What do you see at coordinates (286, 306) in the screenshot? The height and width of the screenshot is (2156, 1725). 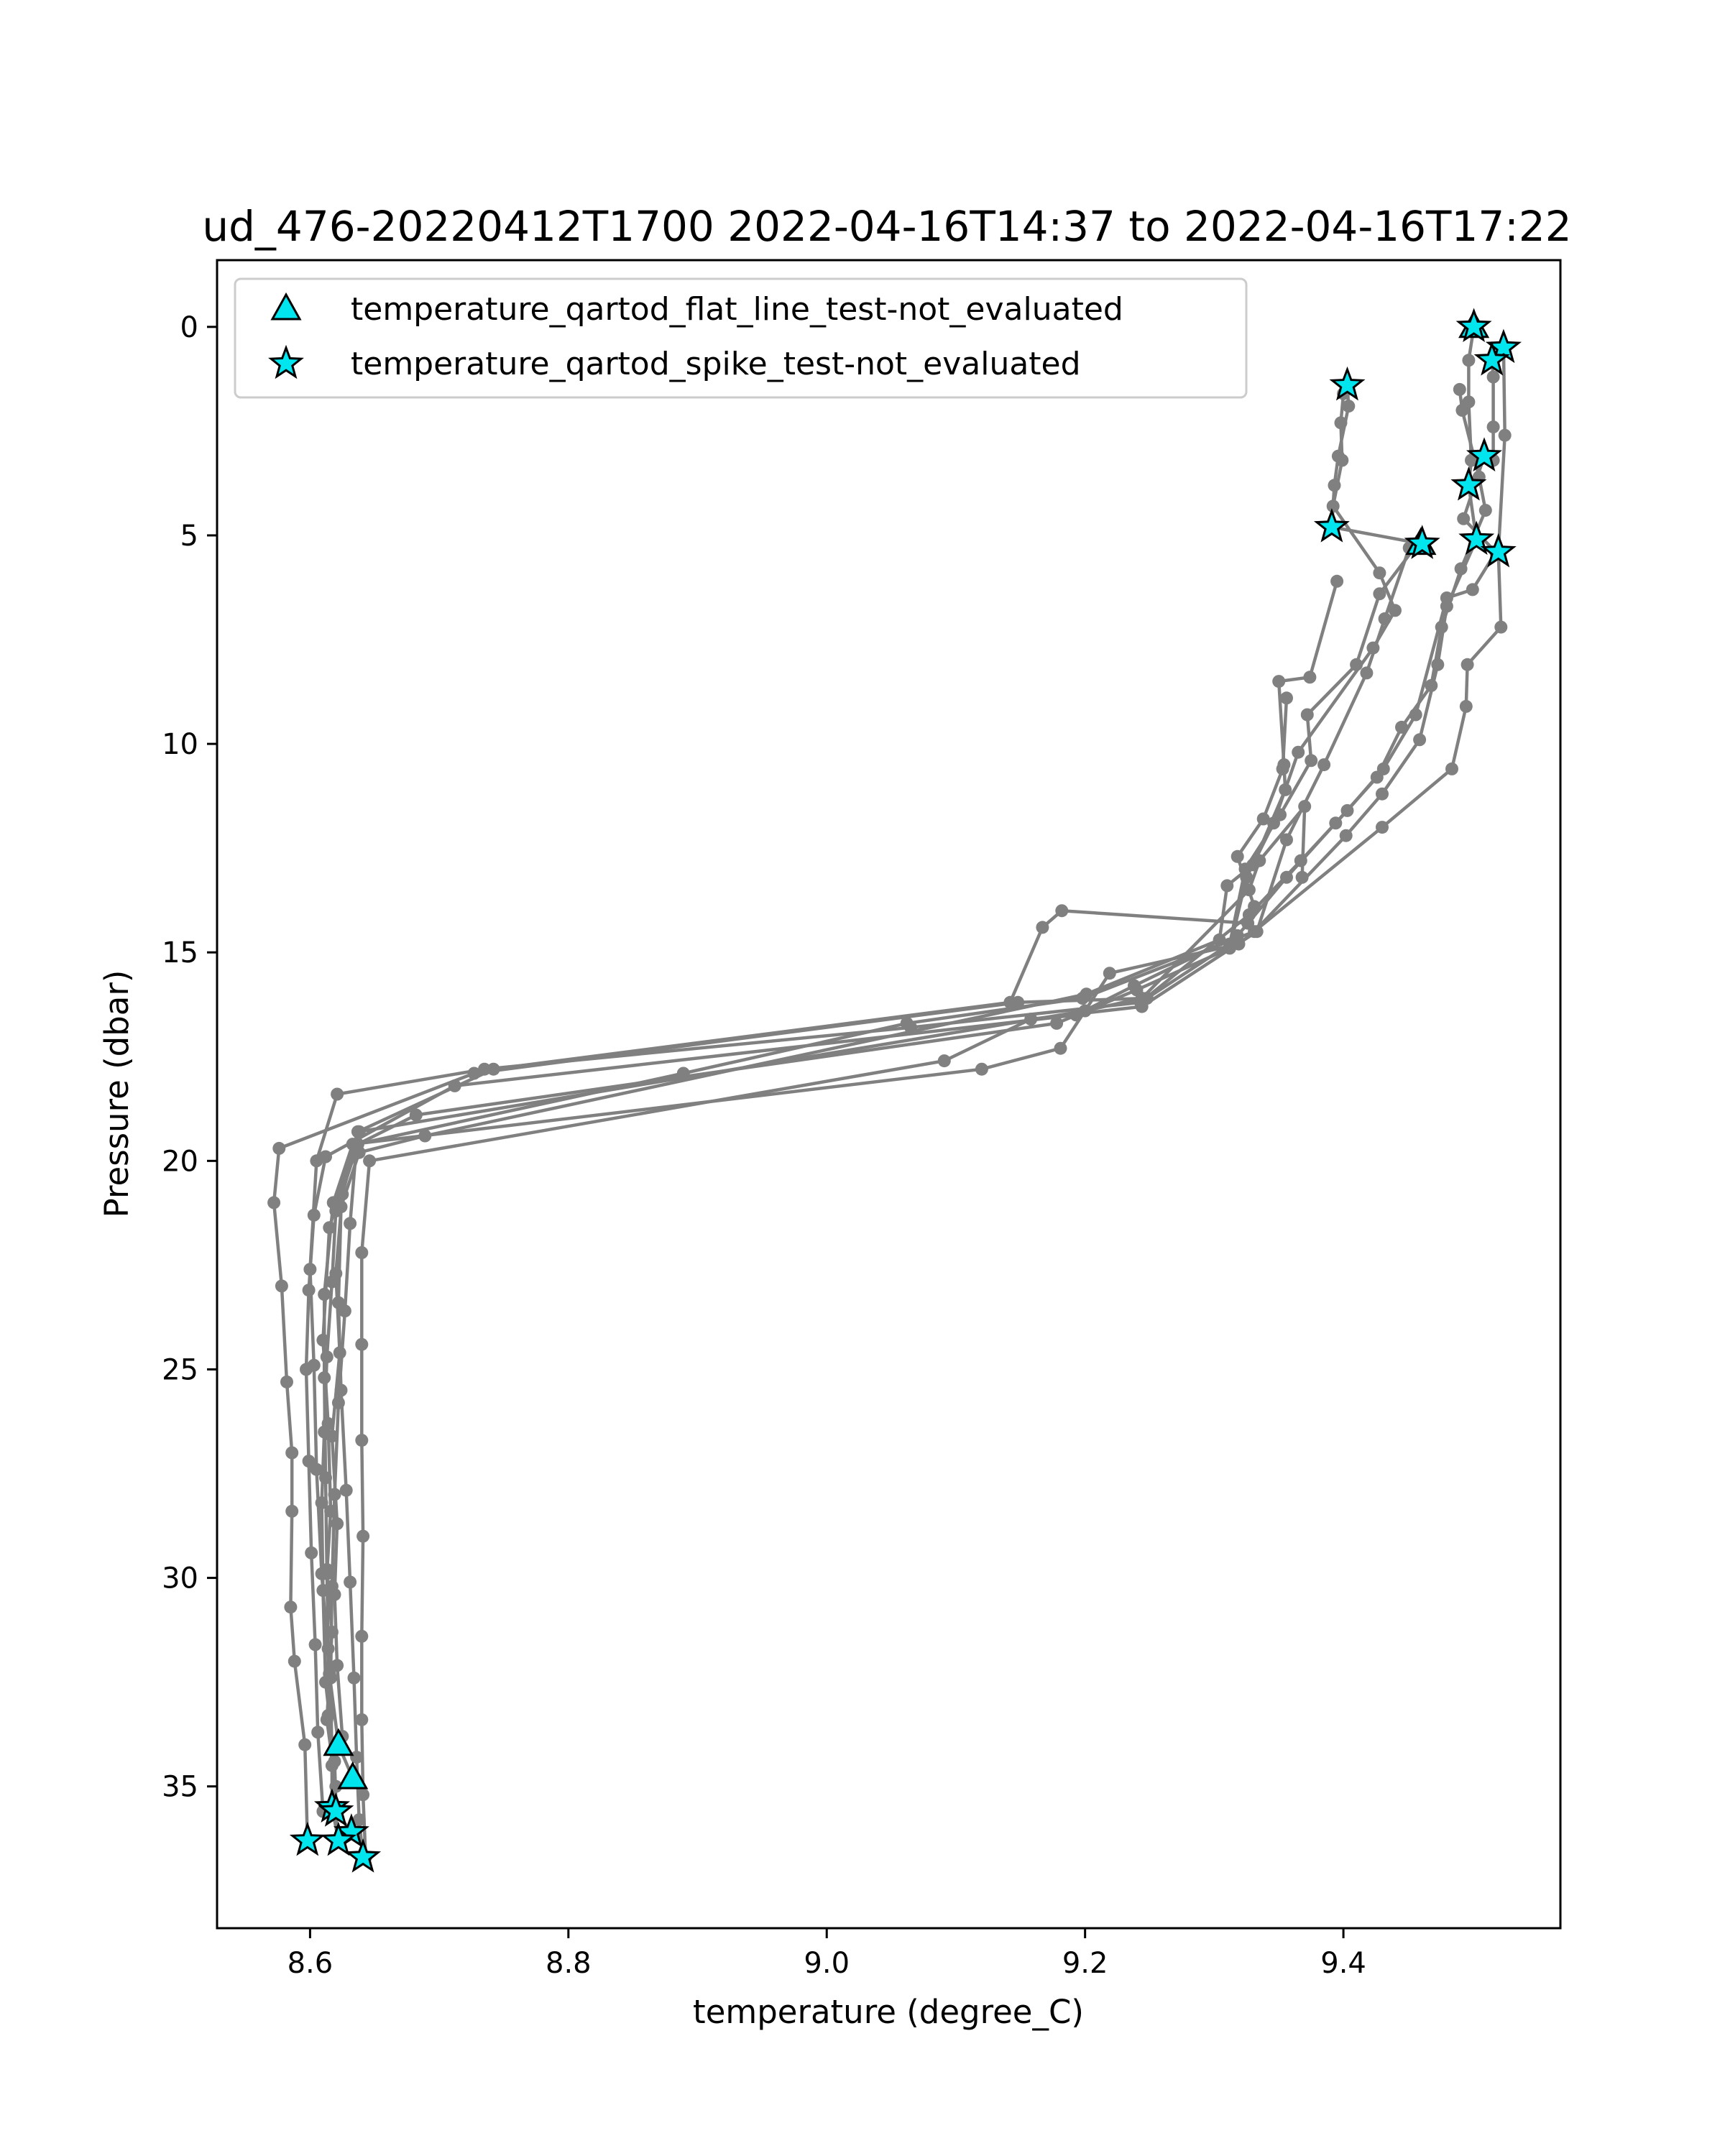 I see `legend-triangle-icon` at bounding box center [286, 306].